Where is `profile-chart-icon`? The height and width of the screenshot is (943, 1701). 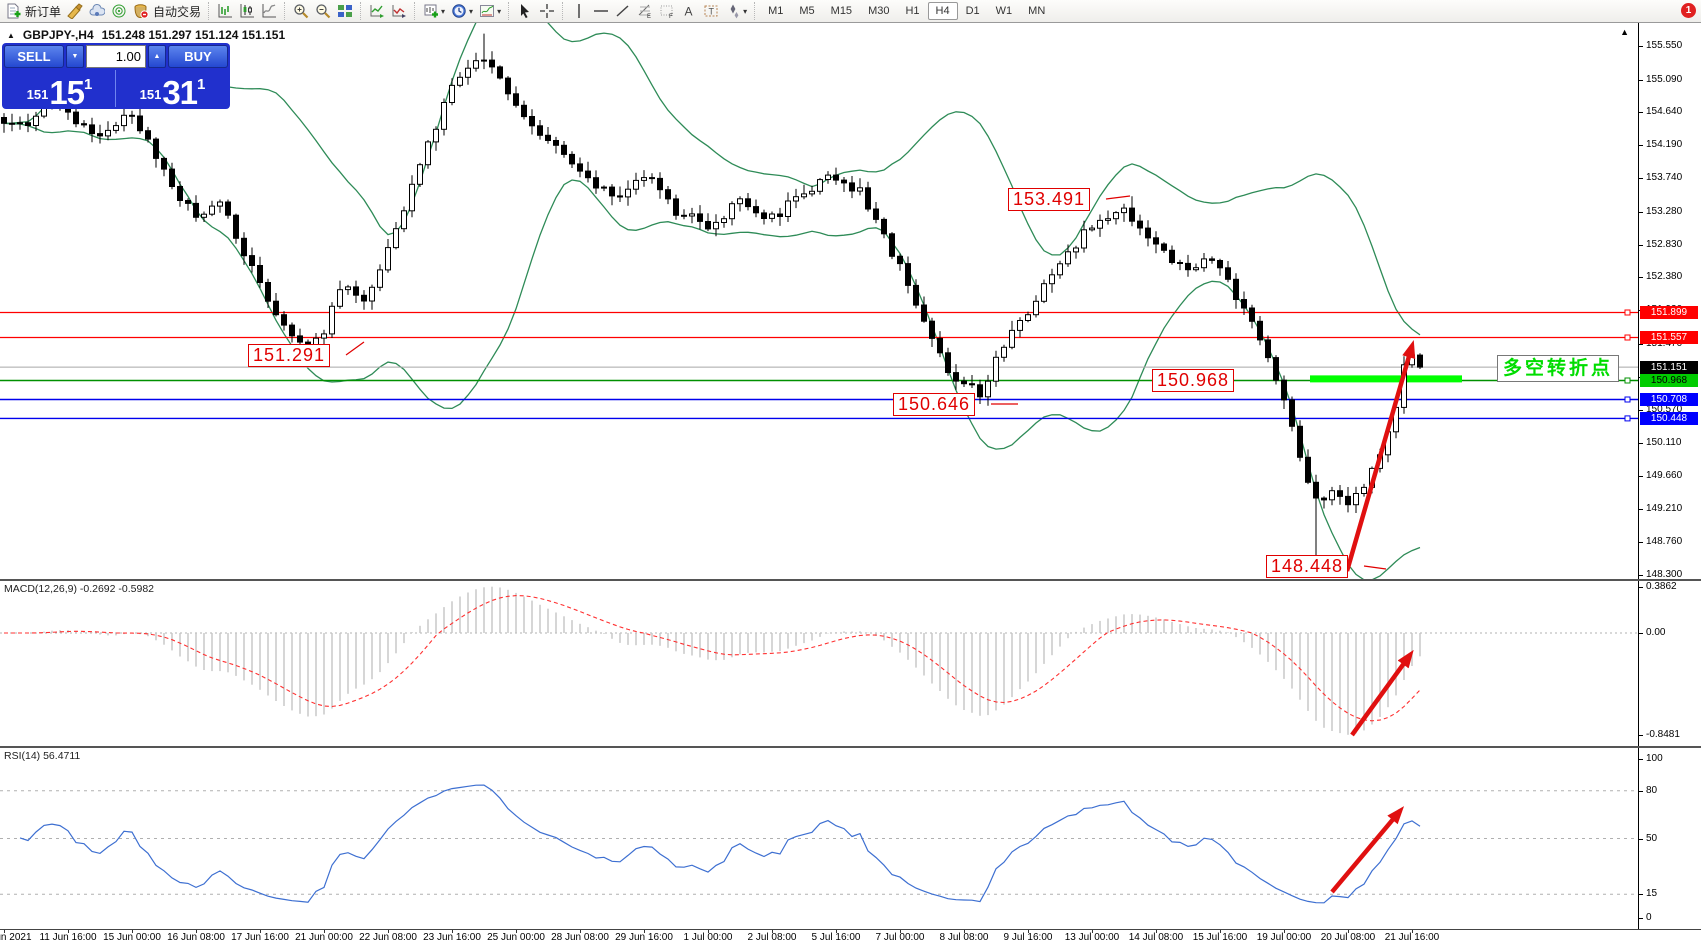
profile-chart-icon is located at coordinates (377, 11).